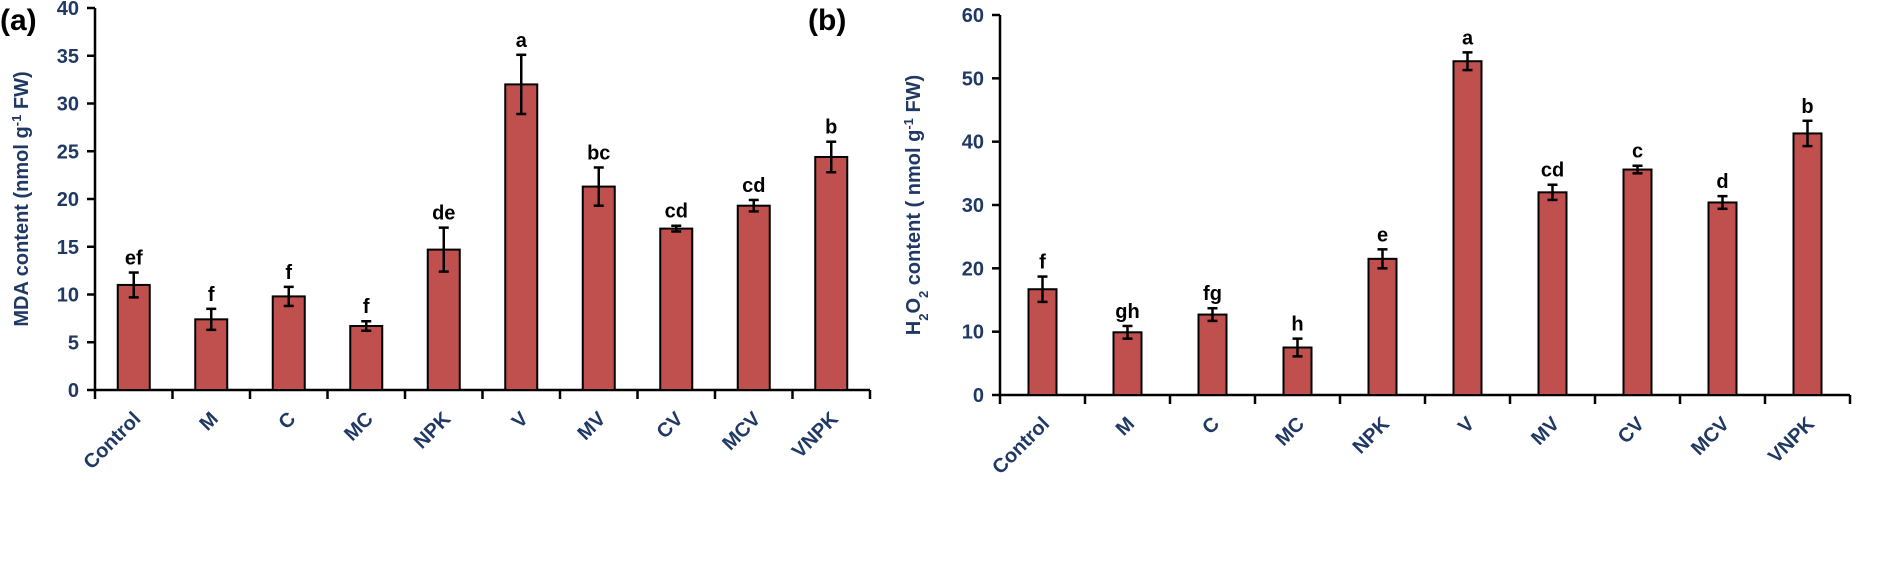 The width and height of the screenshot is (1900, 582). Describe the element at coordinates (68, 57) in the screenshot. I see `y-tick-label: 35` at that location.